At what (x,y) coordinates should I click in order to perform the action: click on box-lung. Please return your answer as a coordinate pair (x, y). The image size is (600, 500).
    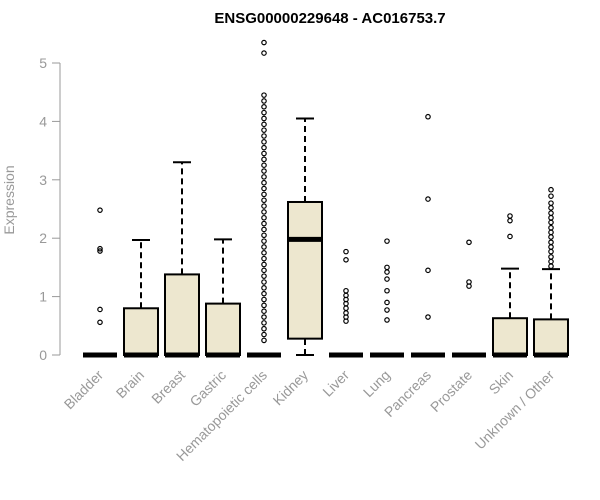
    Looking at the image, I should click on (387, 298).